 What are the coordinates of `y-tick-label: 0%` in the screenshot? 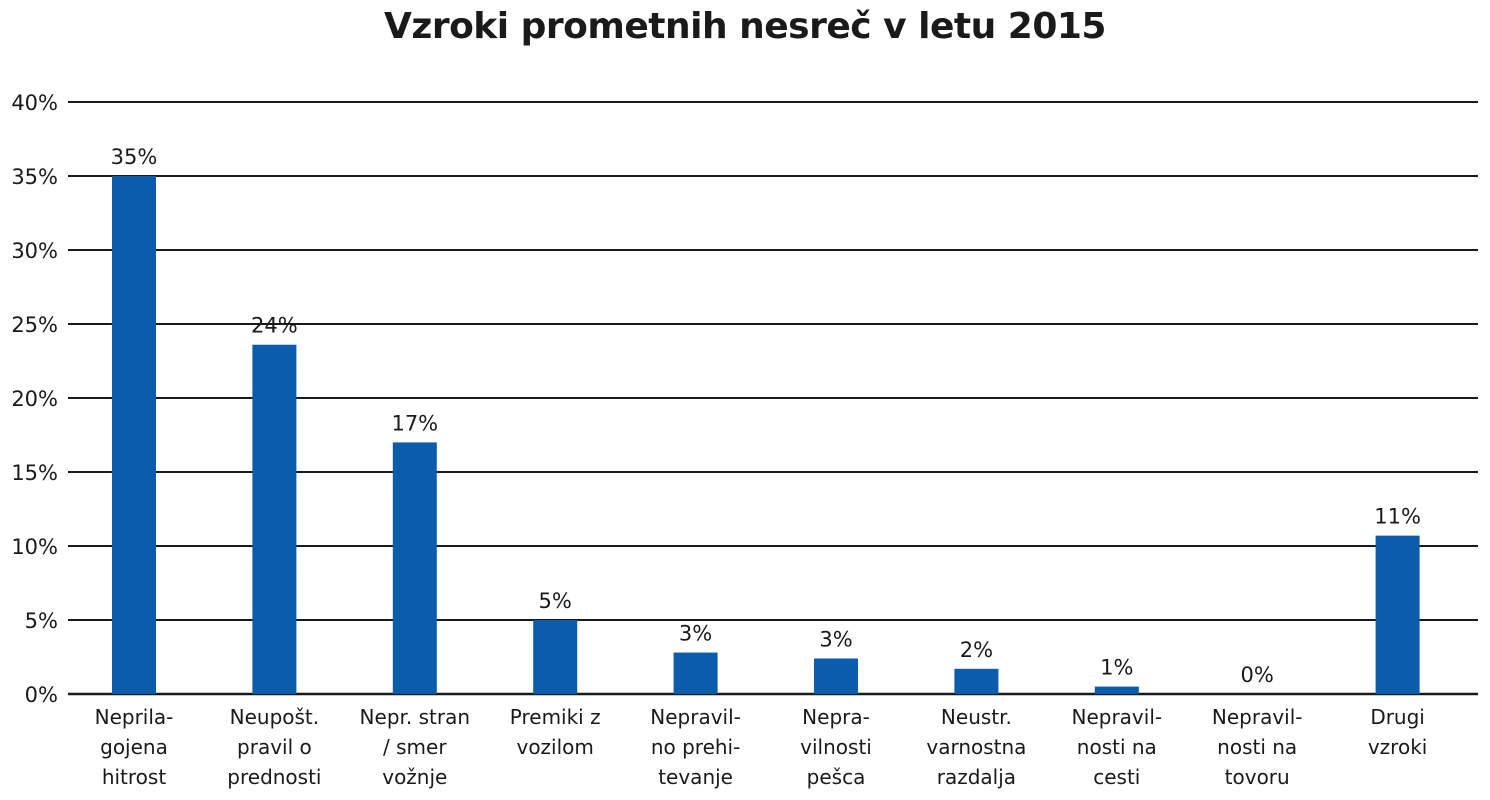 It's located at (41, 695).